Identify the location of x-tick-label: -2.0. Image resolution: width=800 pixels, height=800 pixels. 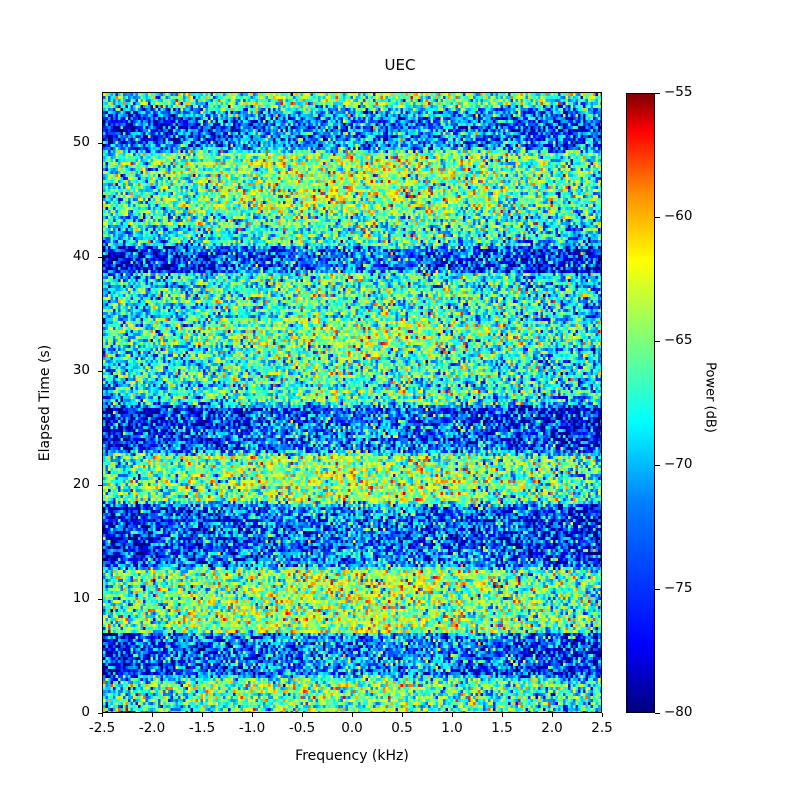
(152, 728).